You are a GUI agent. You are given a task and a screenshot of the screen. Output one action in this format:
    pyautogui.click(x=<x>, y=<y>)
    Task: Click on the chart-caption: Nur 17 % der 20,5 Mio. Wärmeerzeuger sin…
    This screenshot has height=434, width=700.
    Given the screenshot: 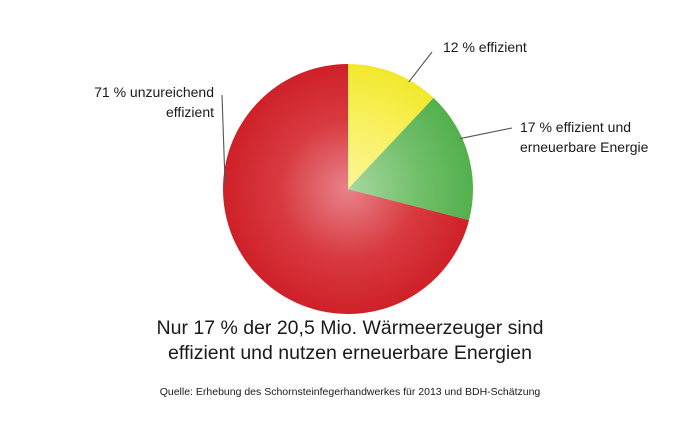 What is the action you would take?
    pyautogui.click(x=350, y=341)
    